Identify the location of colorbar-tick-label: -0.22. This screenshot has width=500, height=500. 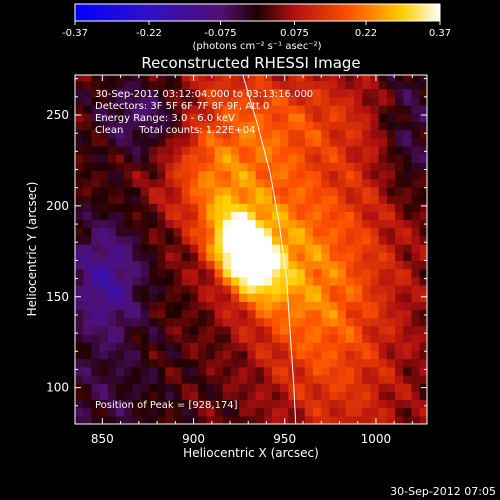
(149, 33).